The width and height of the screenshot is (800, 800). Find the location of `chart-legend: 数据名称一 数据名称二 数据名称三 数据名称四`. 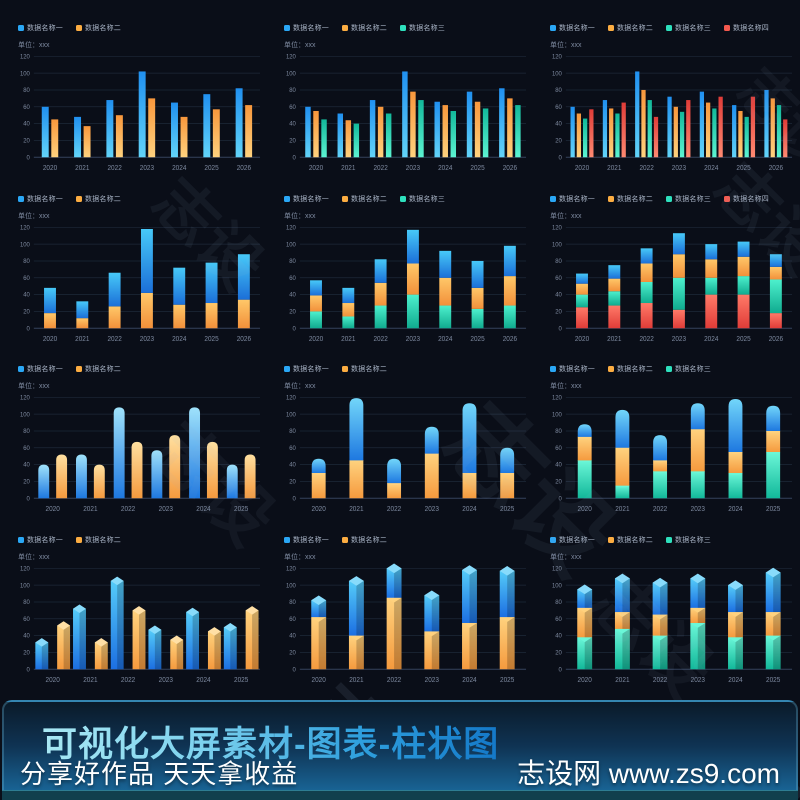

chart-legend: 数据名称一 数据名称二 数据名称三 数据名称四 is located at coordinates (673, 28).